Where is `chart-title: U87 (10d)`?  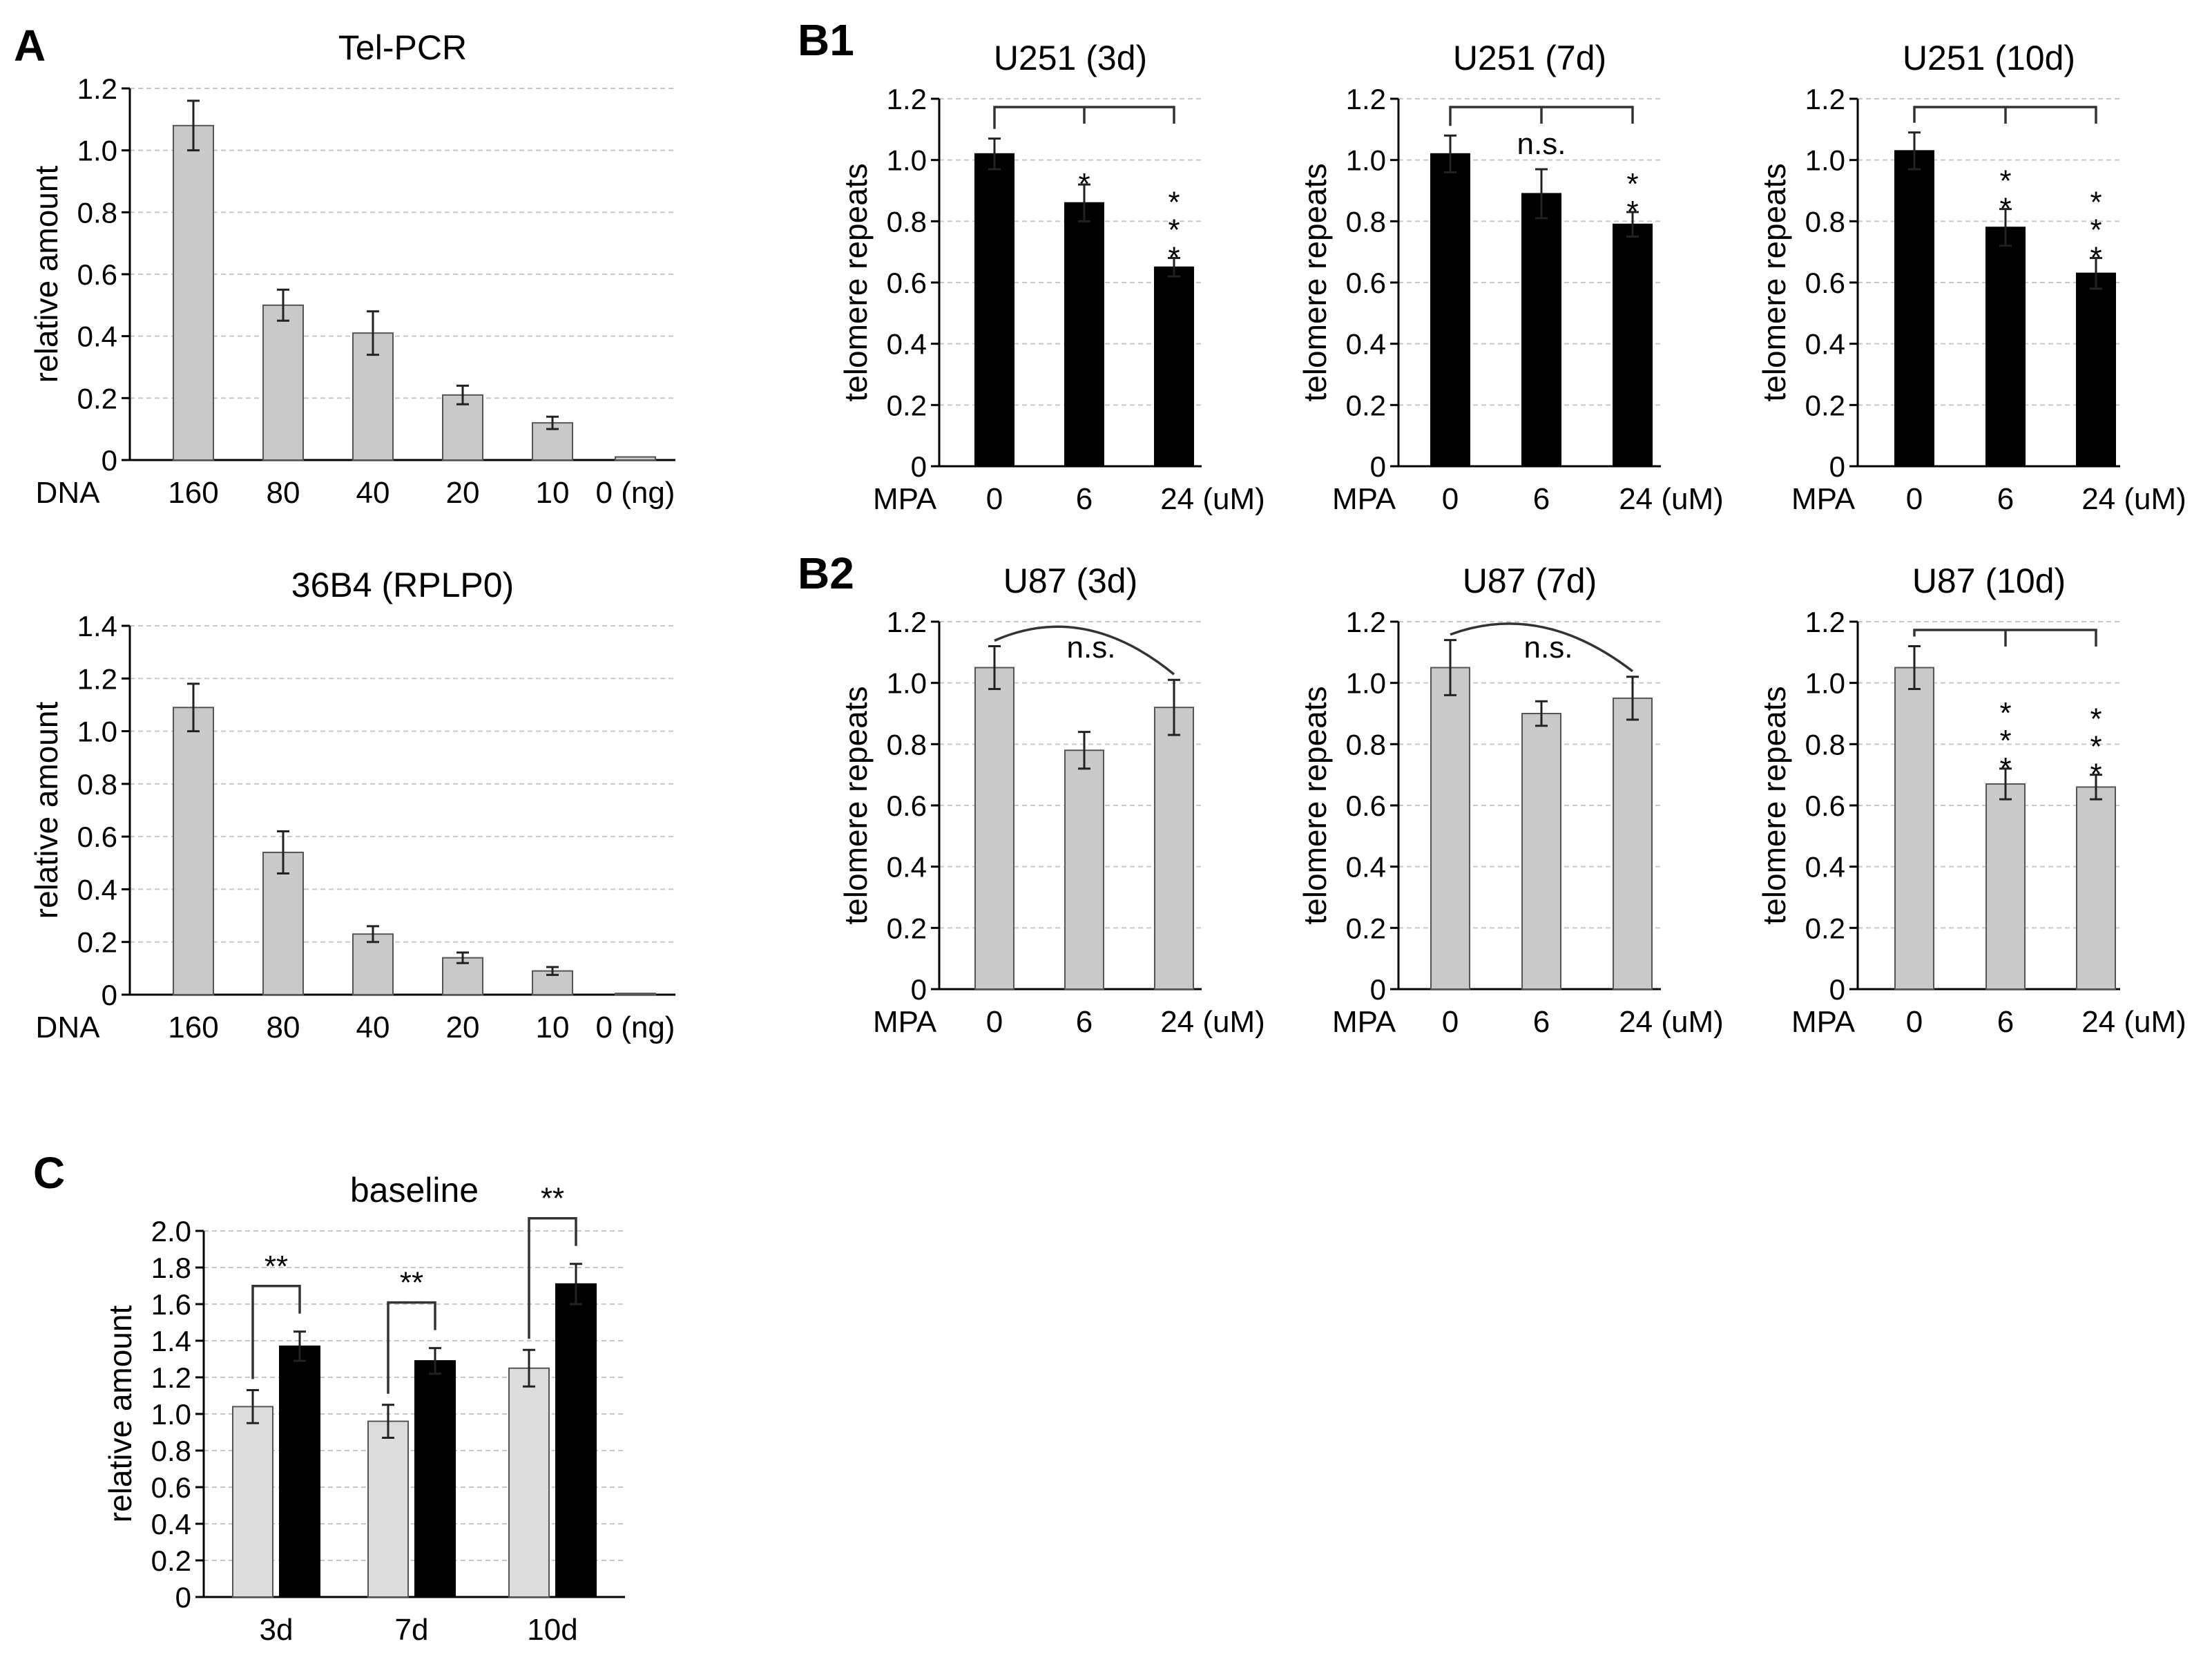
chart-title: U87 (10d) is located at coordinates (1989, 581).